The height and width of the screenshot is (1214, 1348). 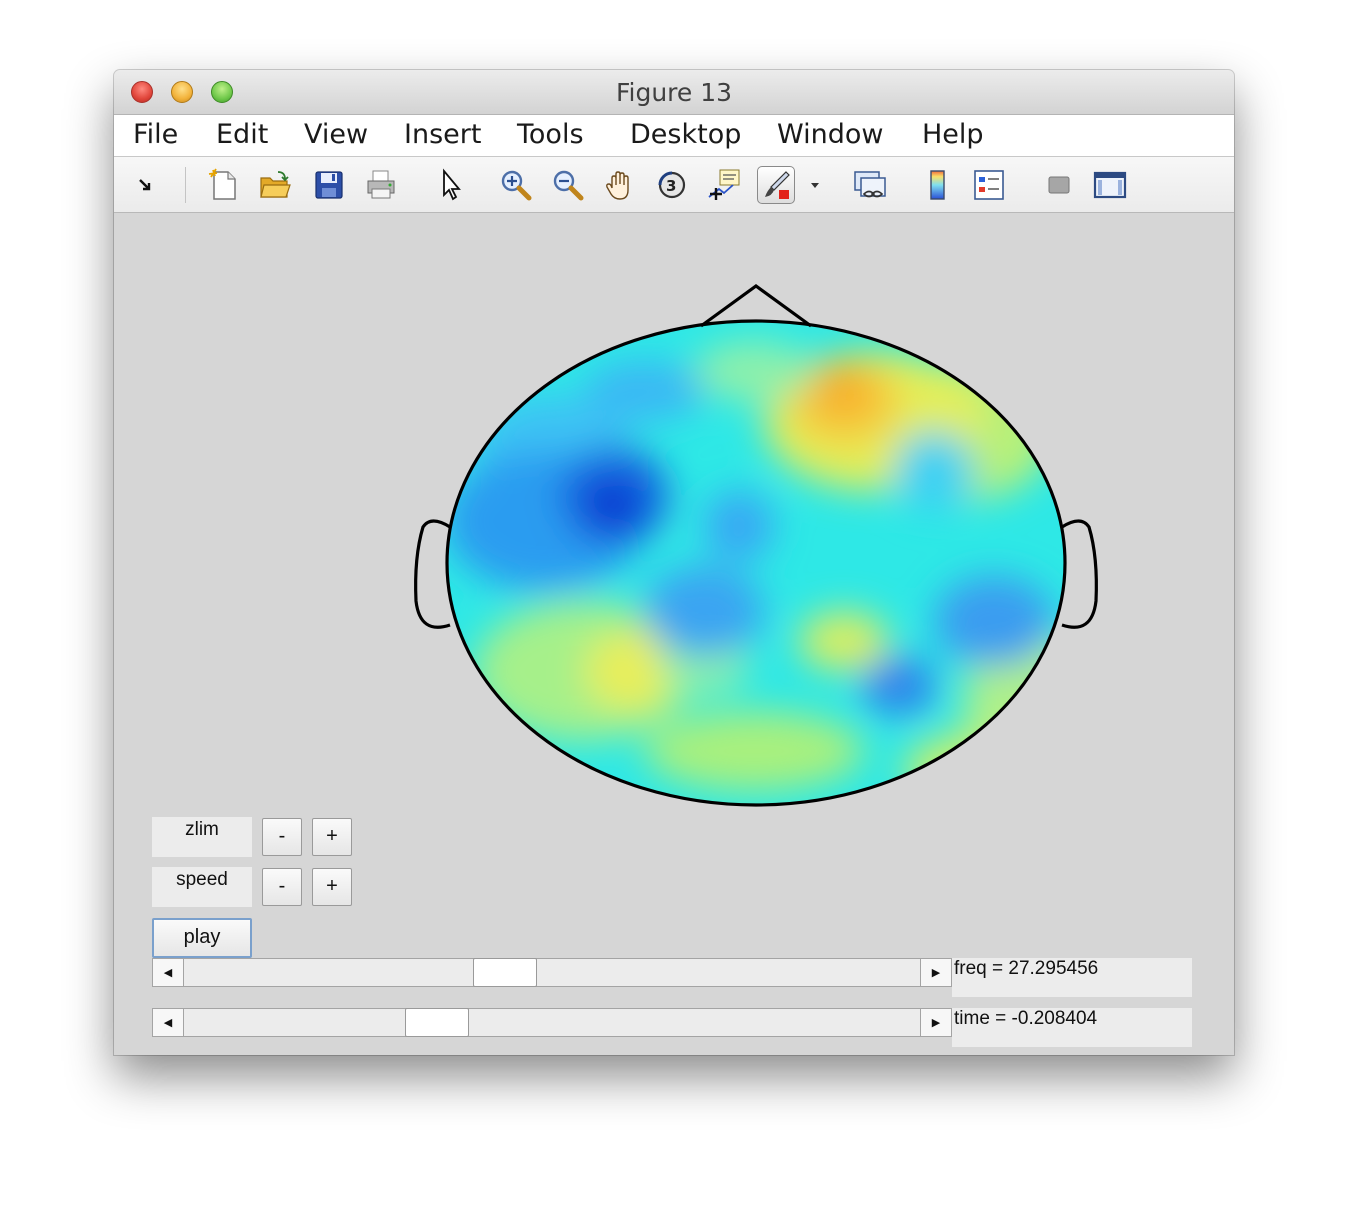 What do you see at coordinates (275, 185) in the screenshot?
I see `open-file-icon` at bounding box center [275, 185].